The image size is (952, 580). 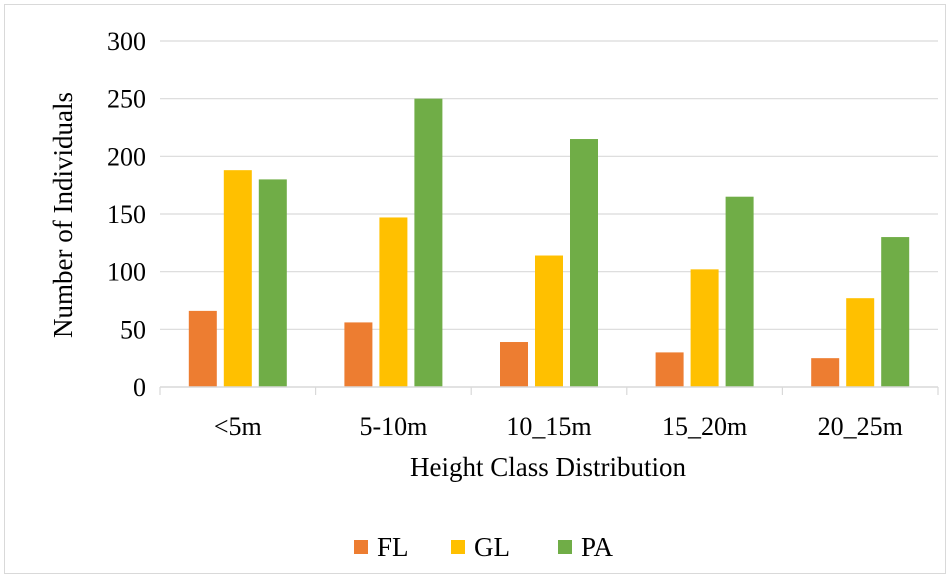 What do you see at coordinates (704, 426) in the screenshot?
I see `x-tick-label: 15_20m` at bounding box center [704, 426].